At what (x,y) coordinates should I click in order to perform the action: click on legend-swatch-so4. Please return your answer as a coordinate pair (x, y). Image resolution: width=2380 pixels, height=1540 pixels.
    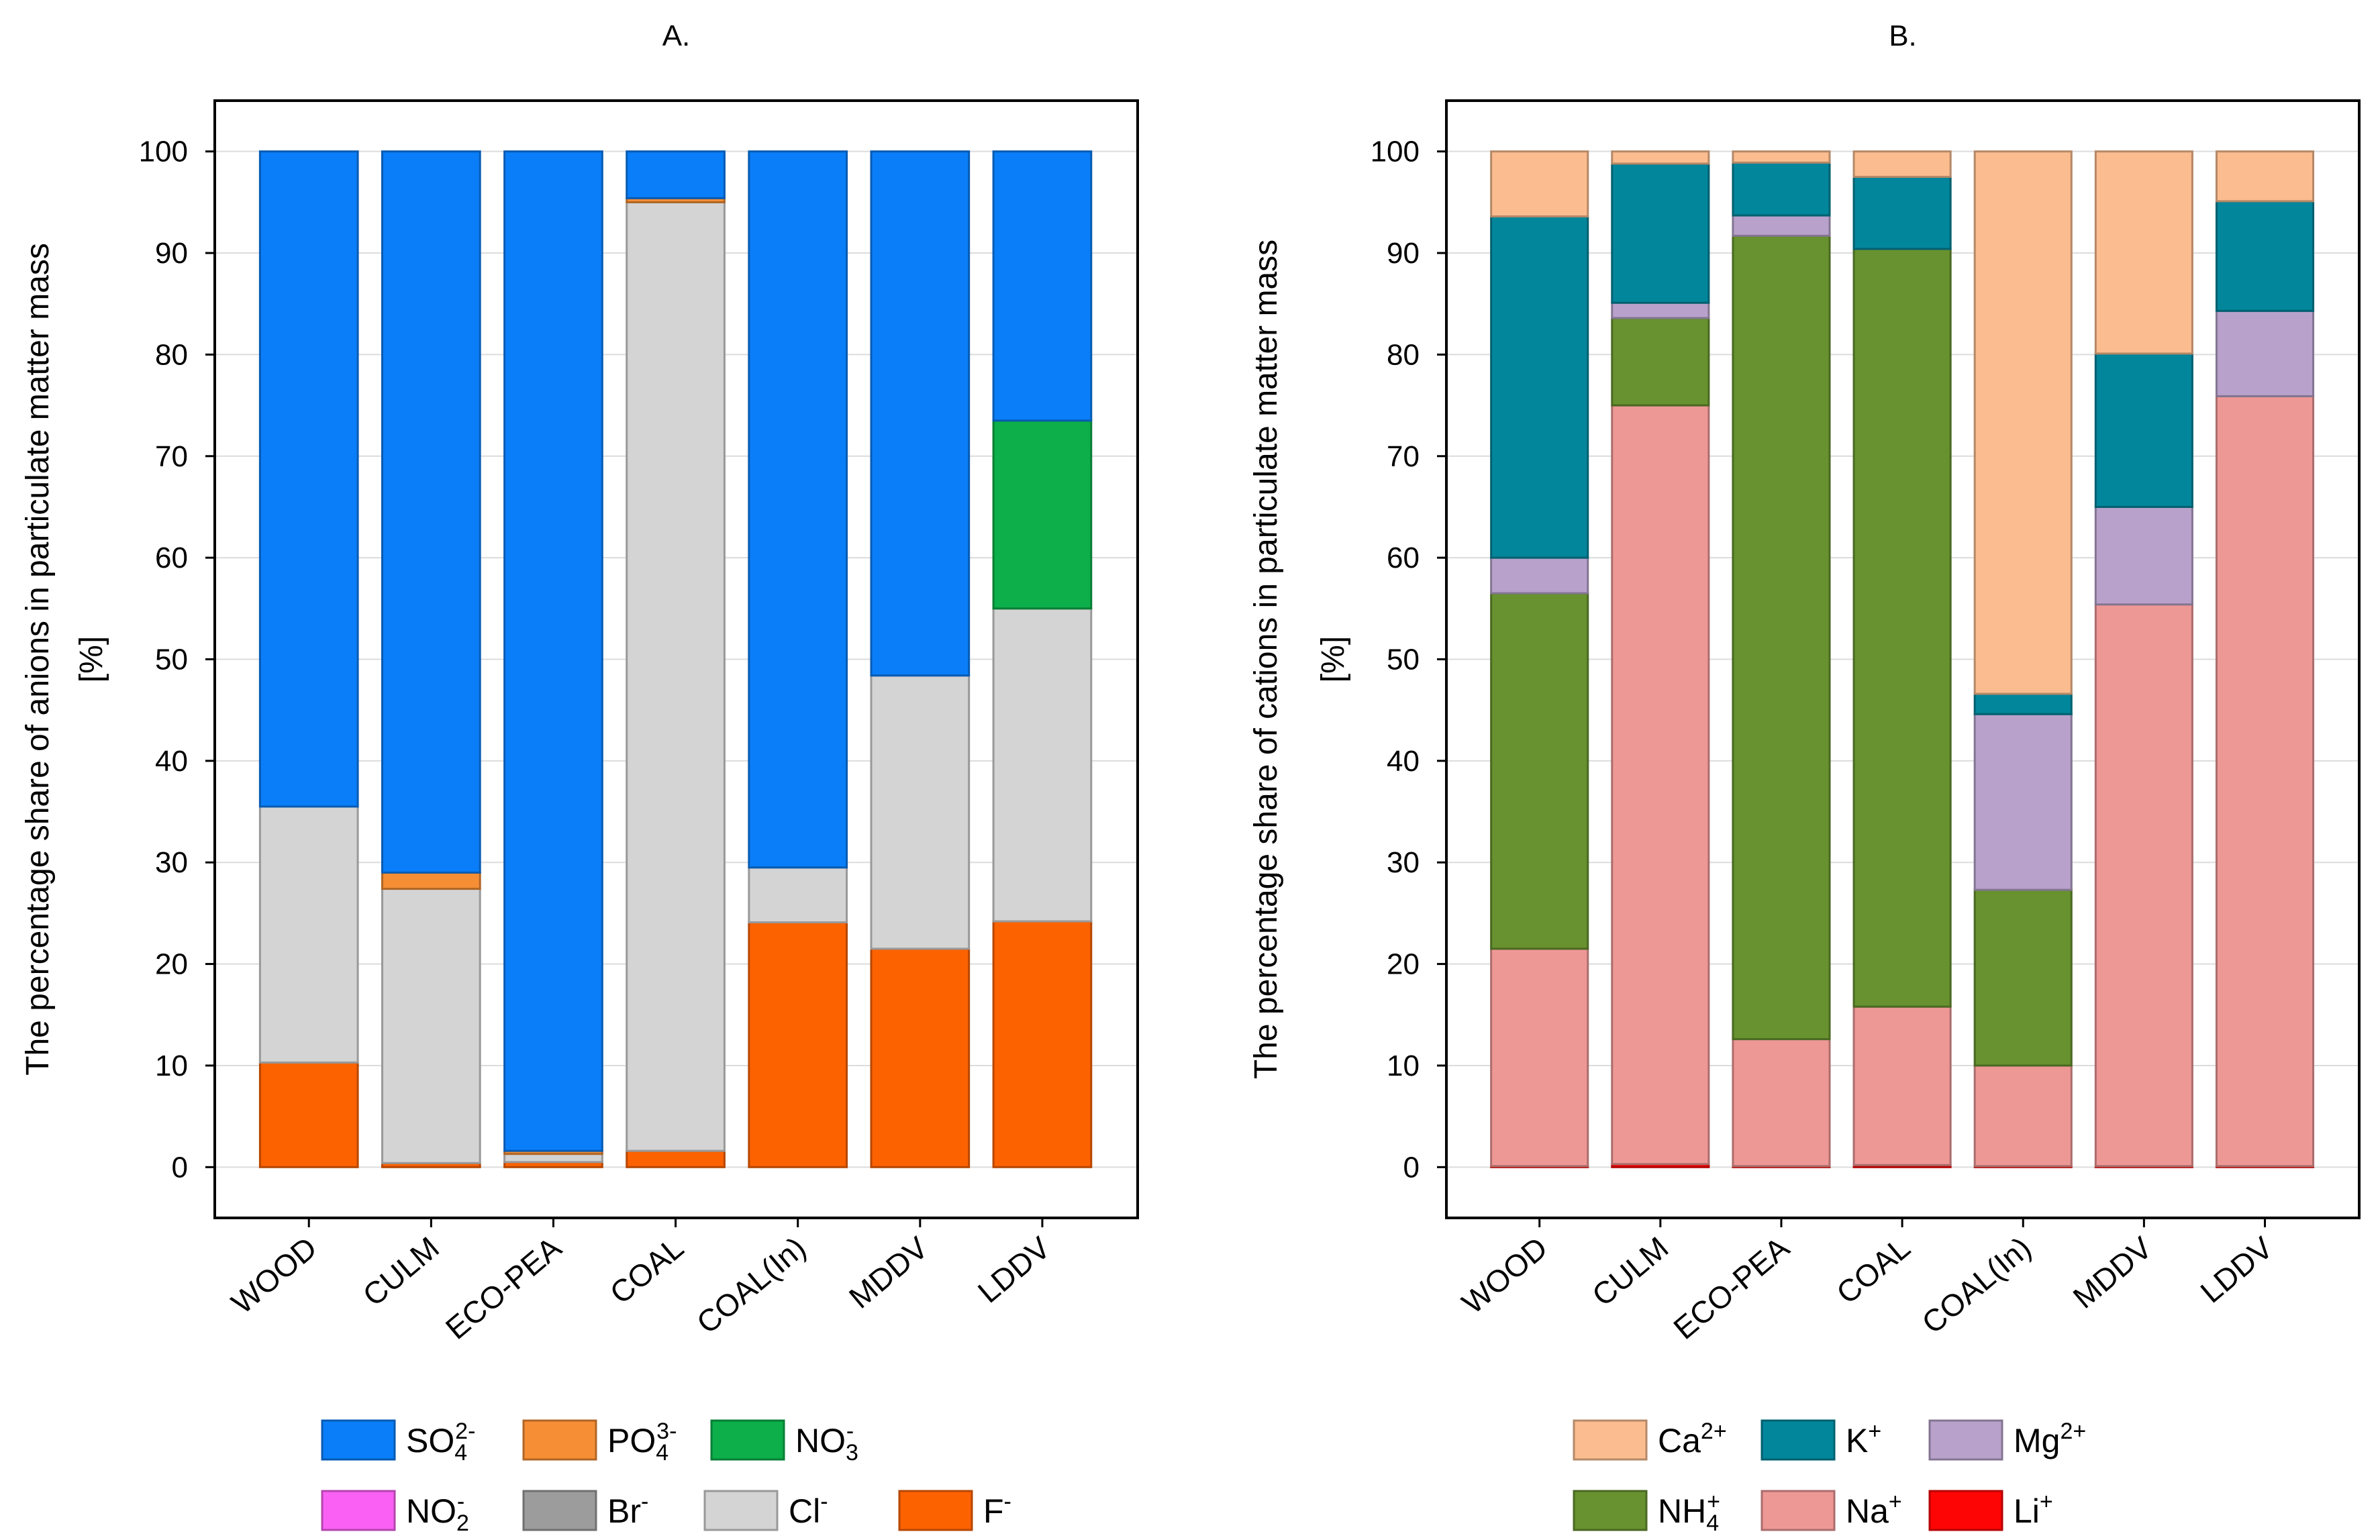
    Looking at the image, I should click on (359, 1440).